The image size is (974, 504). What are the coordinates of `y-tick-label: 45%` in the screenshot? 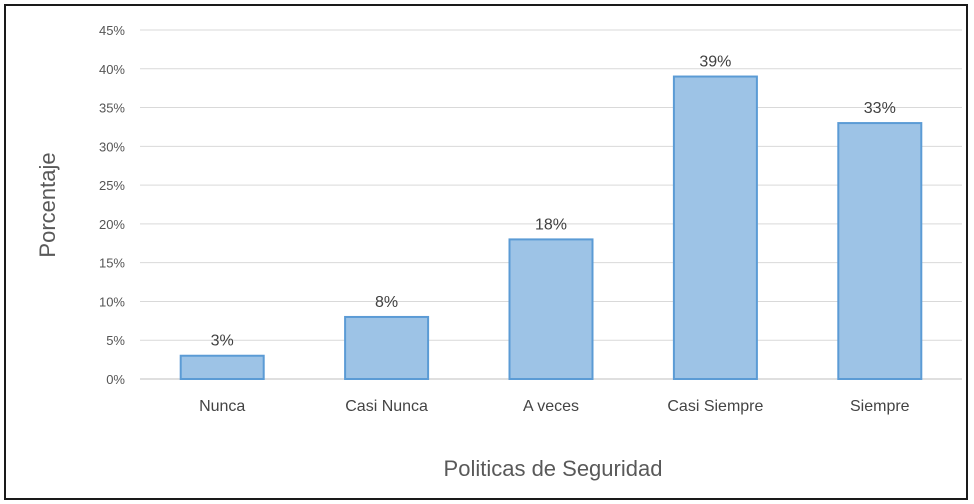 It's located at (112, 30).